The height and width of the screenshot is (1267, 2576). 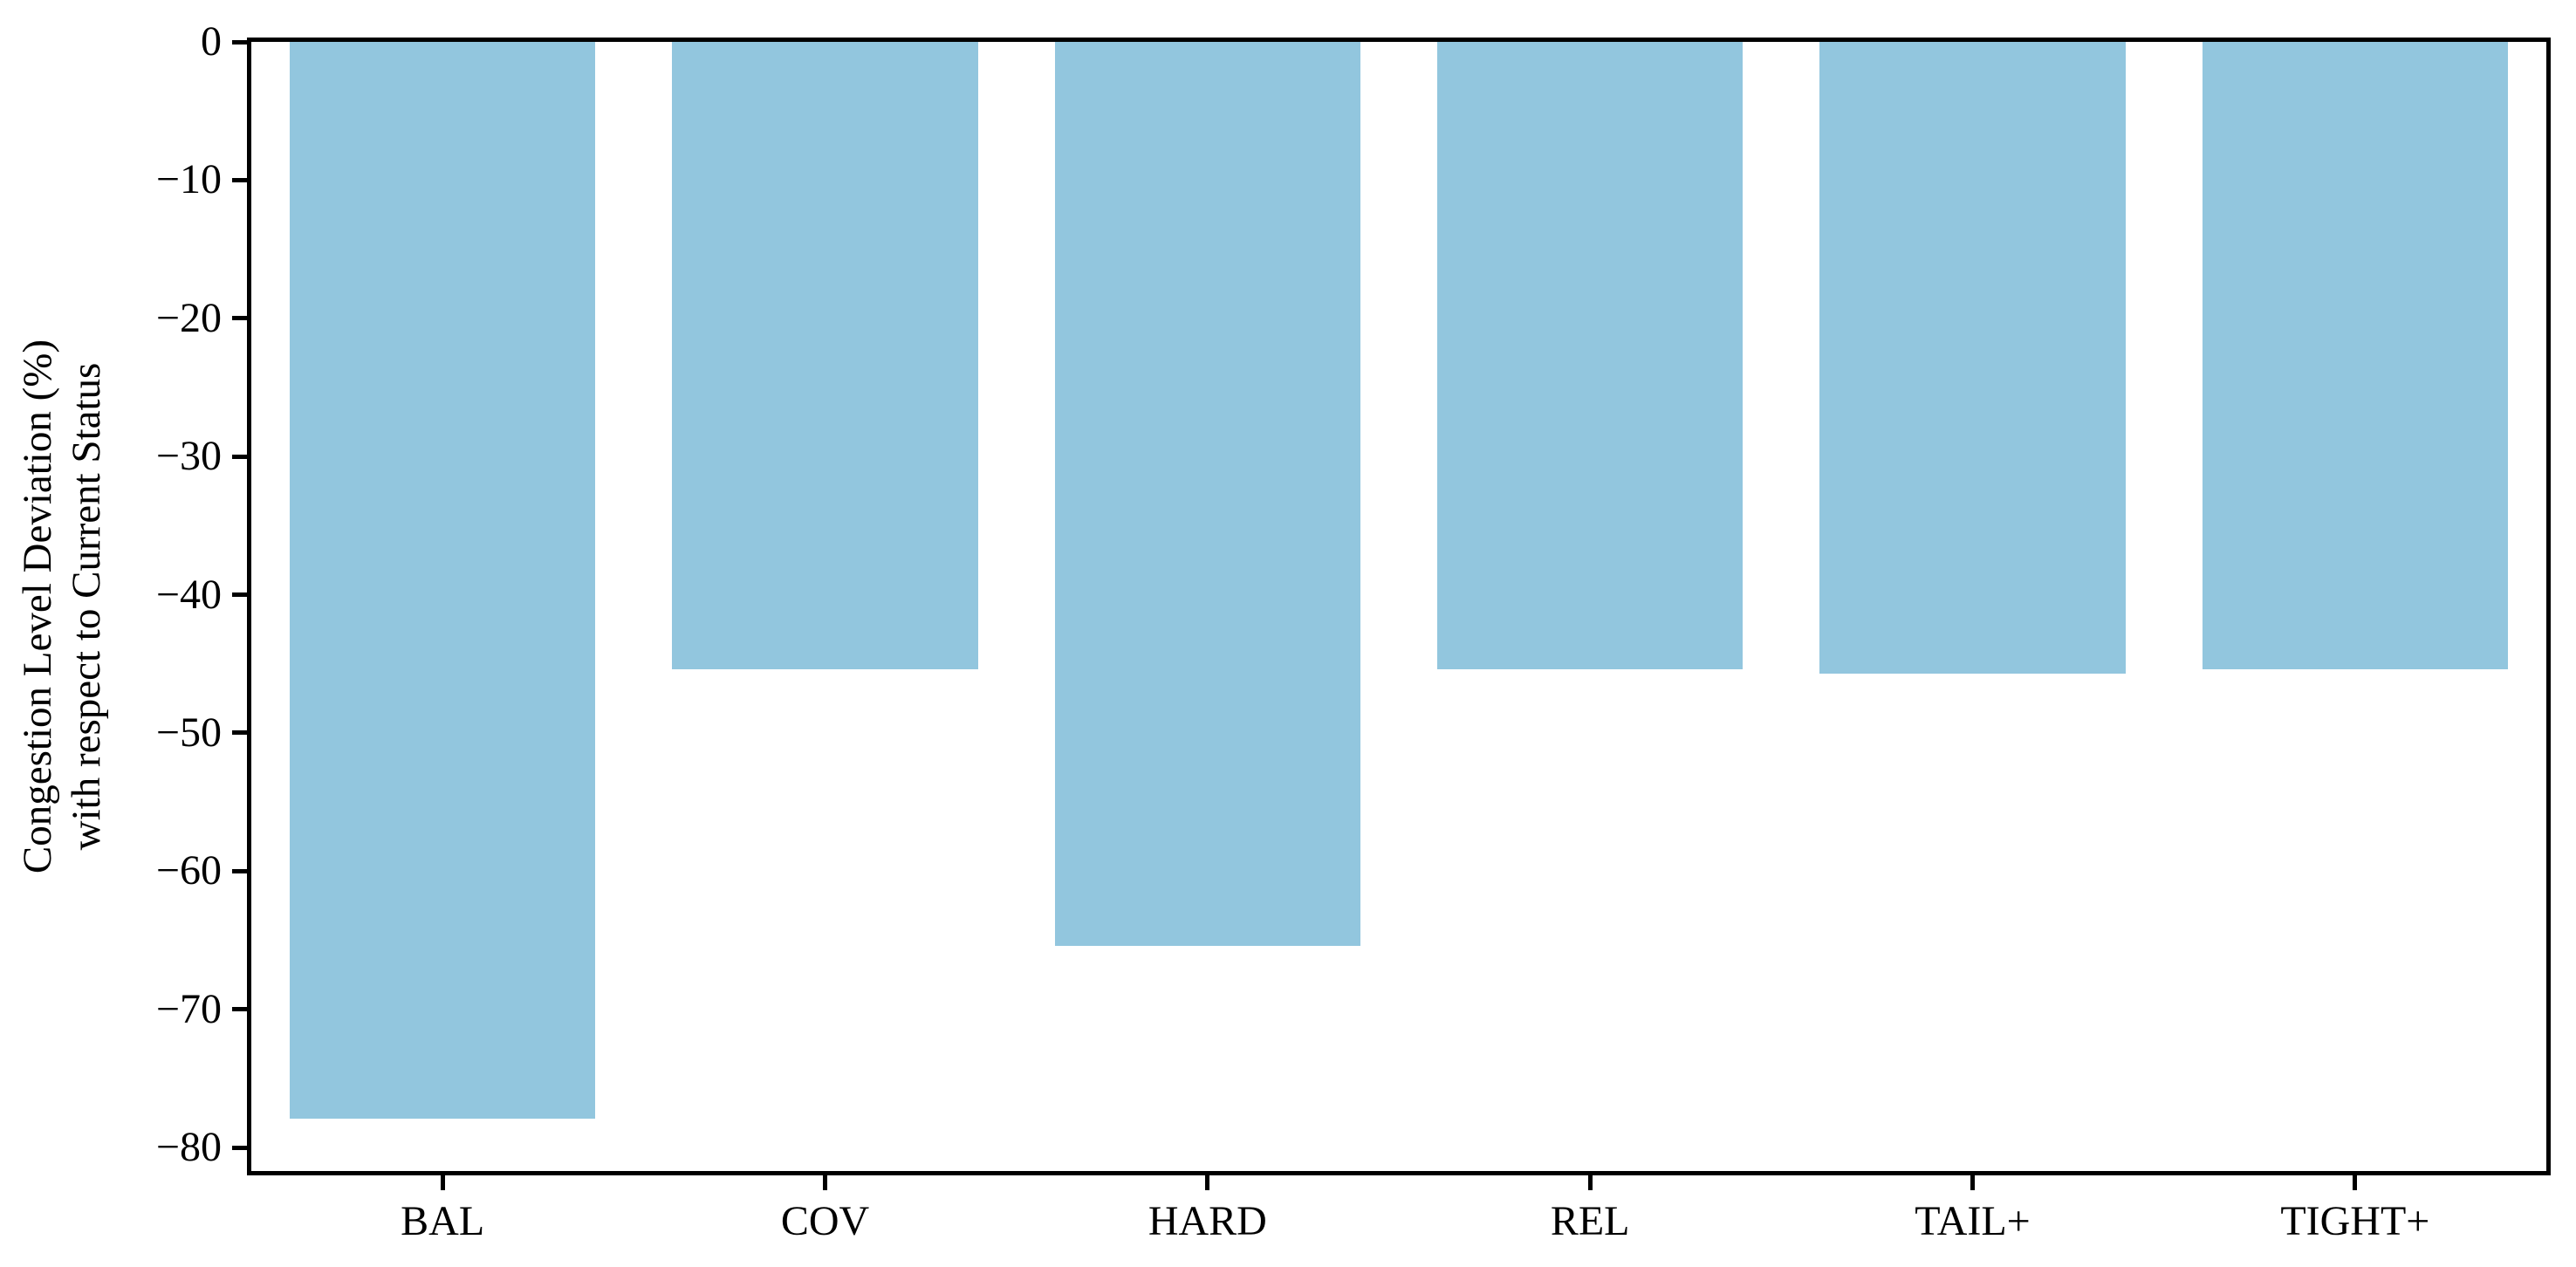 What do you see at coordinates (443, 1221) in the screenshot?
I see `x-tick-label-BAL: BAL` at bounding box center [443, 1221].